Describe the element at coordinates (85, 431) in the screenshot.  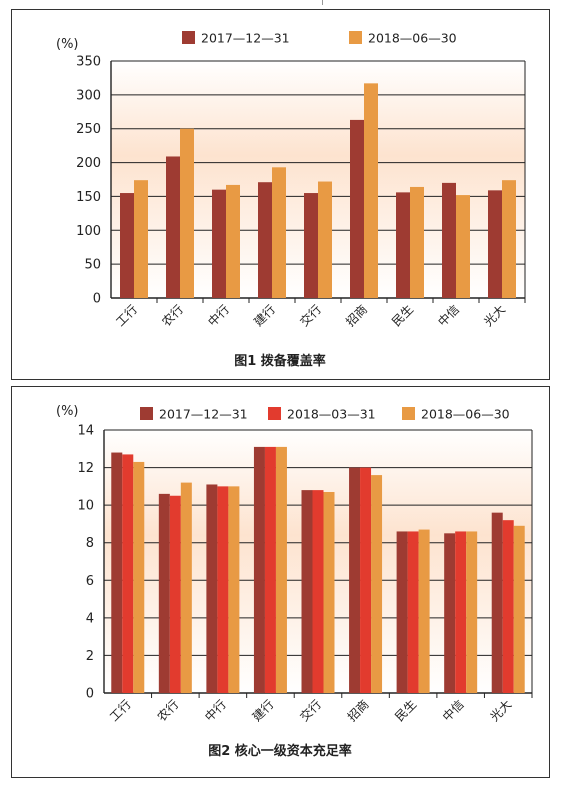
I see `y-tick-label: 14` at that location.